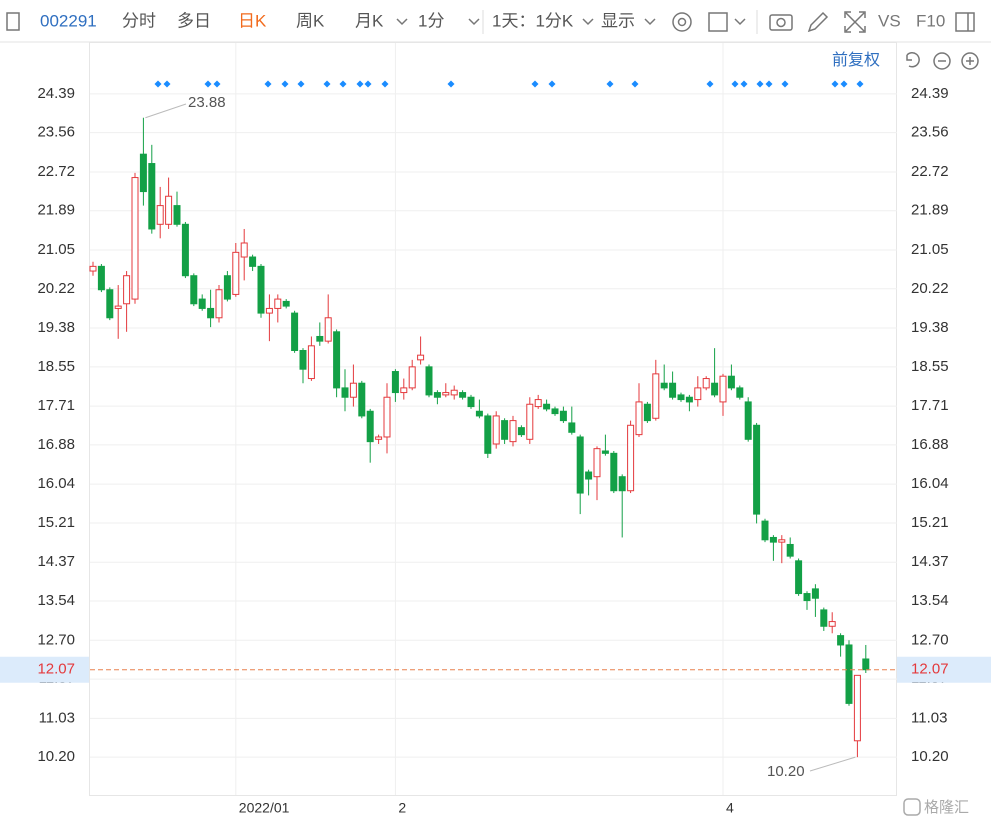  Describe the element at coordinates (310, 20) in the screenshot. I see `tab: 周K` at that location.